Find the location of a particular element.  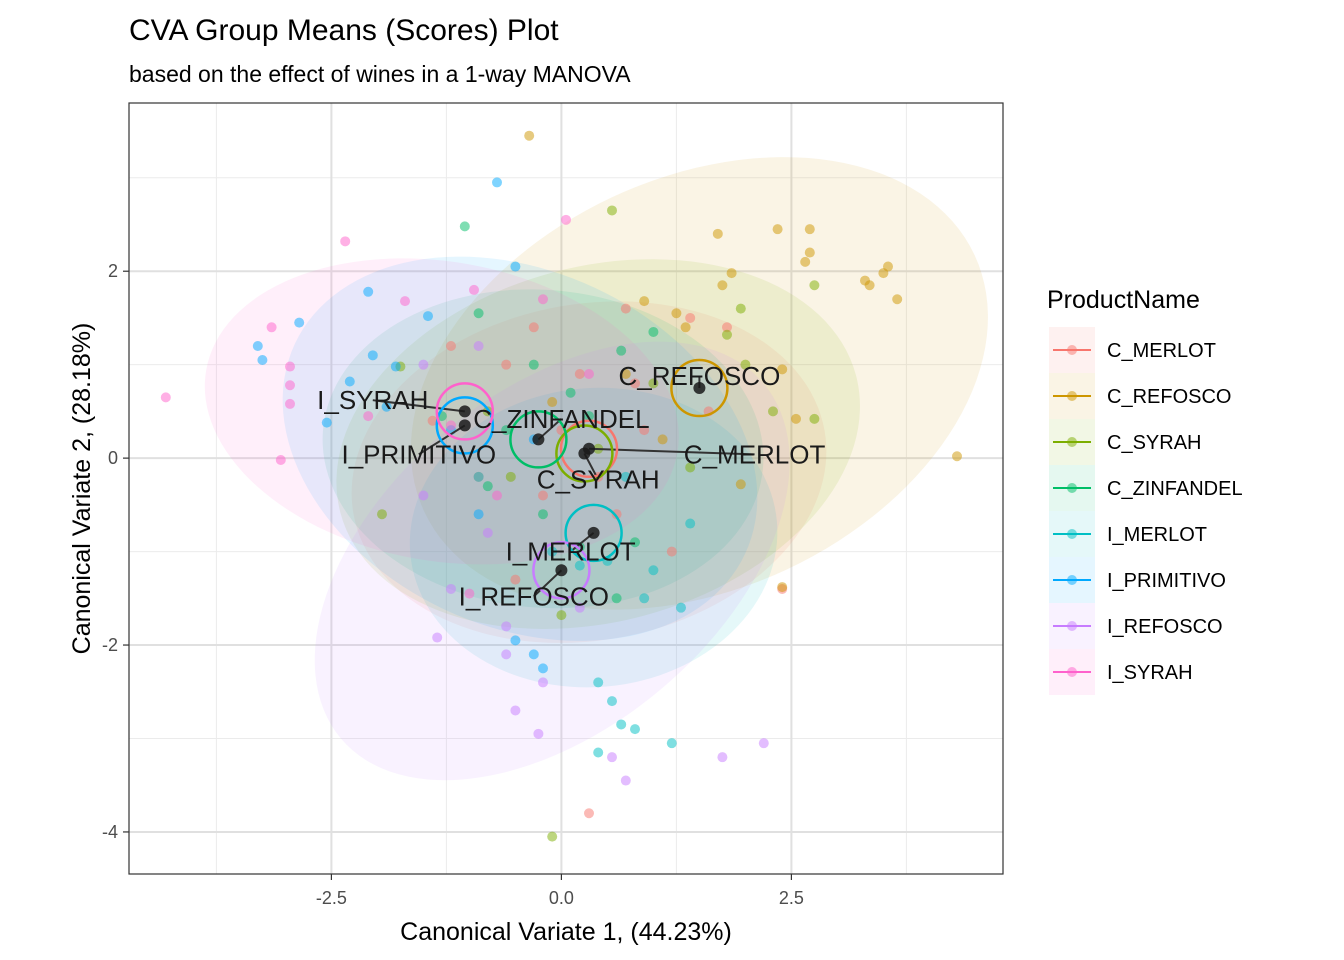

y-tick-label: -2 is located at coordinates (110, 645).